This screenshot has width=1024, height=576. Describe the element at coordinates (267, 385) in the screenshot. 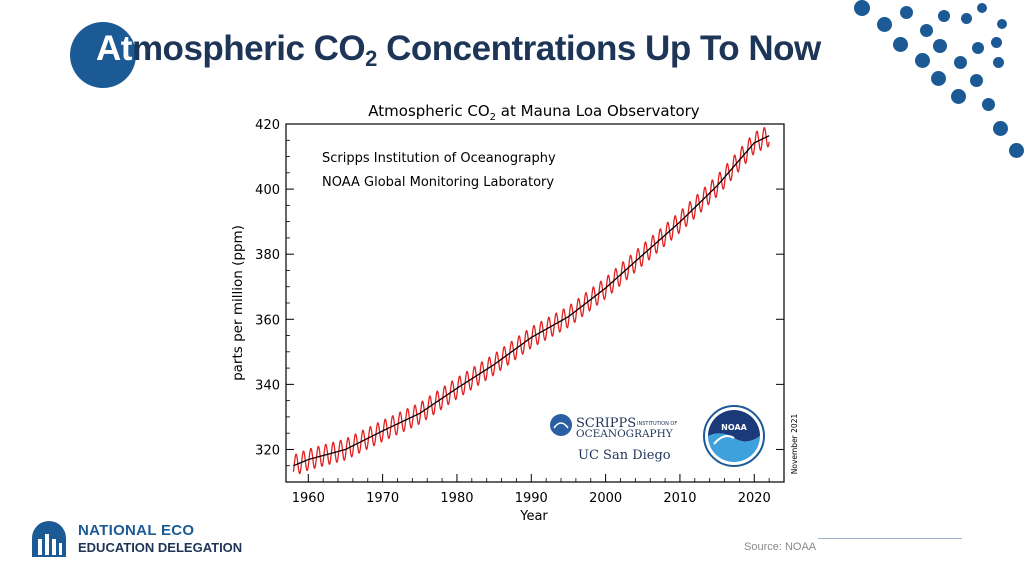

I see `y-tick-label: 340` at that location.